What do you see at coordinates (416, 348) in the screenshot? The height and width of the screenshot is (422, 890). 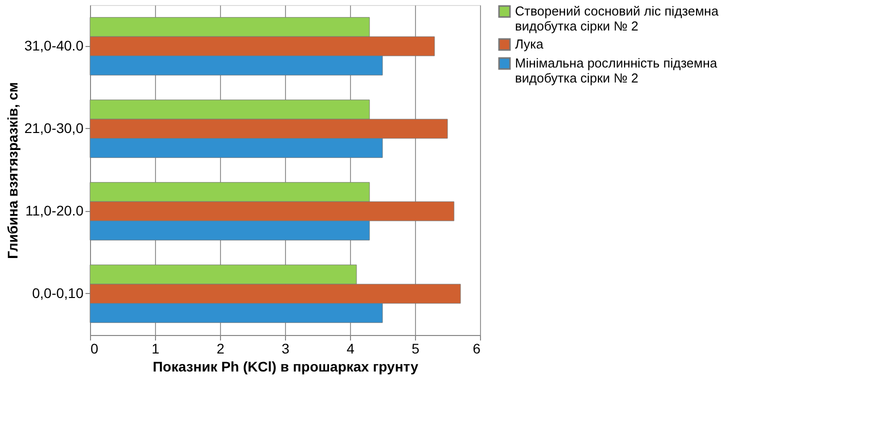 I see `x-tick-label: 5` at bounding box center [416, 348].